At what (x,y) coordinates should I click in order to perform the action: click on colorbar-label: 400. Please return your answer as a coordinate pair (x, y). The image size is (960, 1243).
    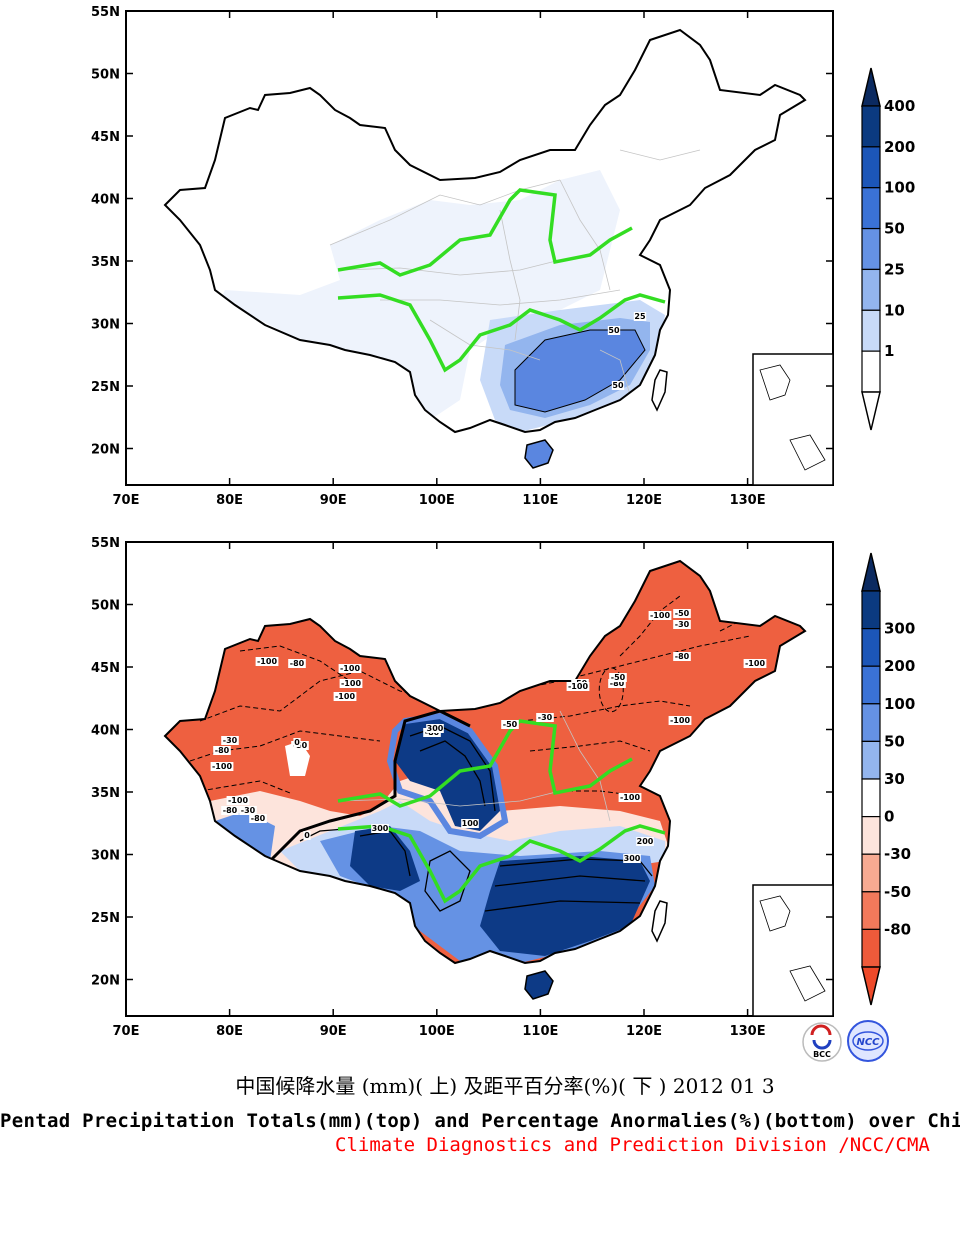
    Looking at the image, I should click on (899, 106).